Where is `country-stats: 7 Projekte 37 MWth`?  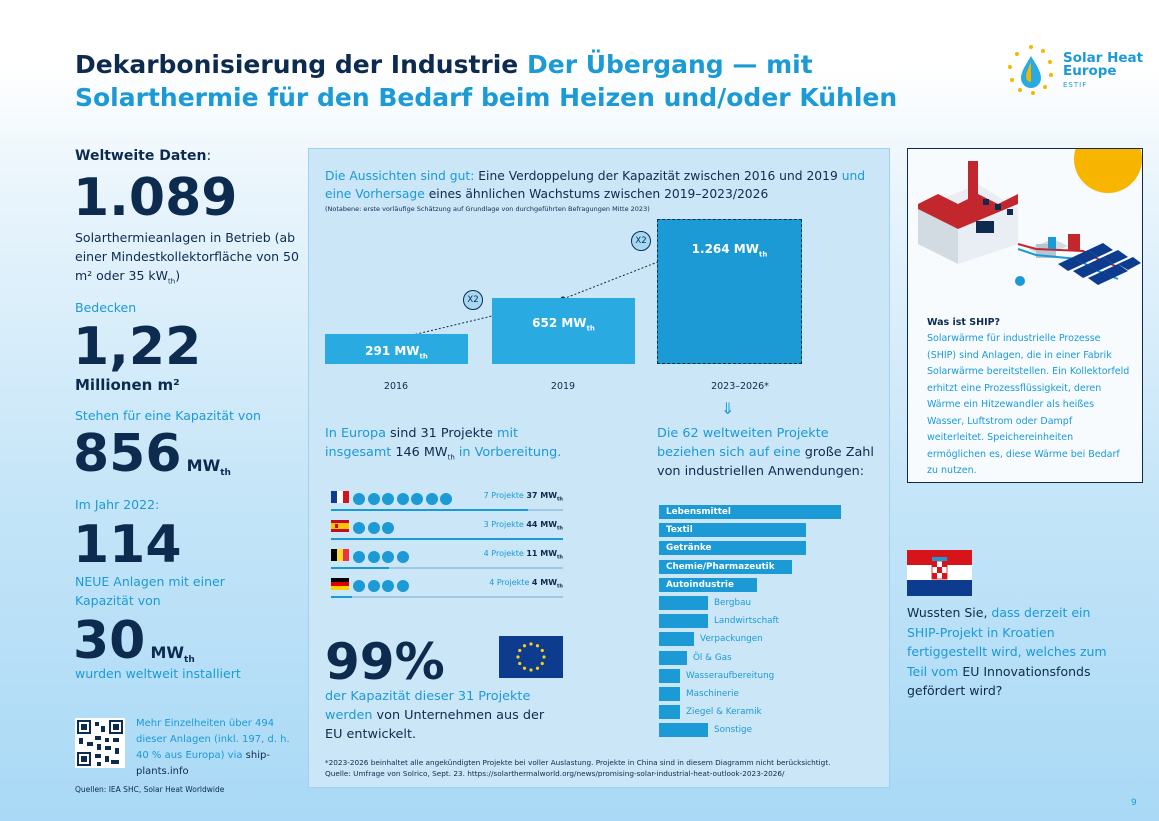
country-stats: 7 Projekte 37 MWth is located at coordinates (523, 497).